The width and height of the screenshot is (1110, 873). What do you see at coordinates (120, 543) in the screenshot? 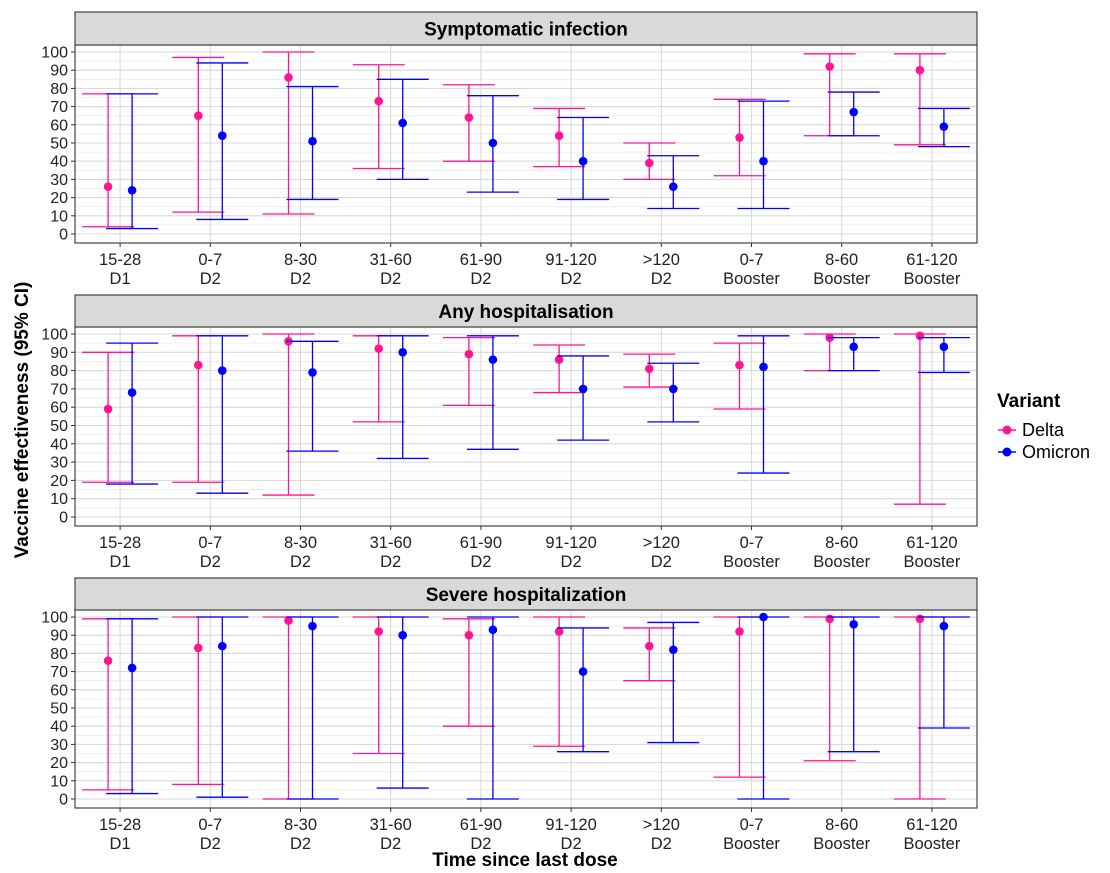
I see `x-tick-label: 15-28` at bounding box center [120, 543].